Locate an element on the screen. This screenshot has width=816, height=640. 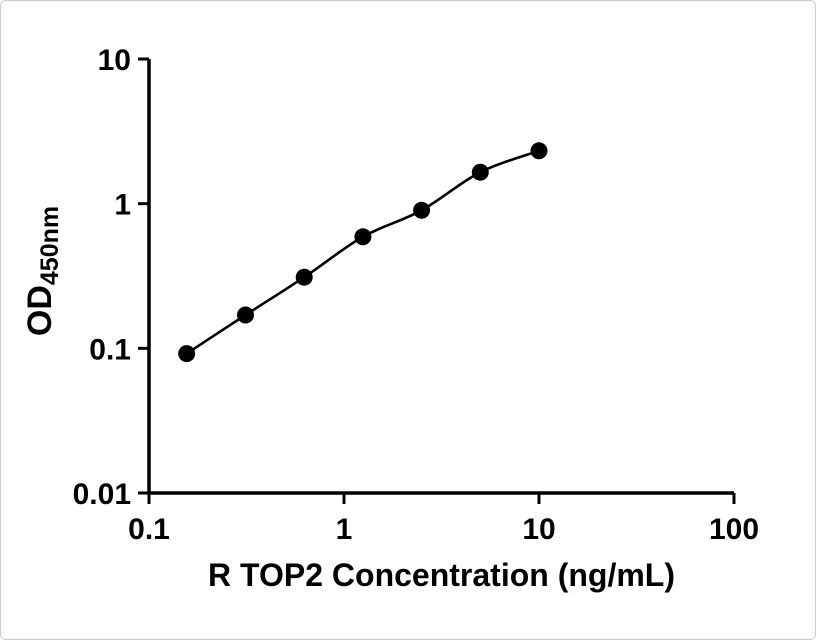
y-axis-tick-label: 0.01 is located at coordinates (102, 494).